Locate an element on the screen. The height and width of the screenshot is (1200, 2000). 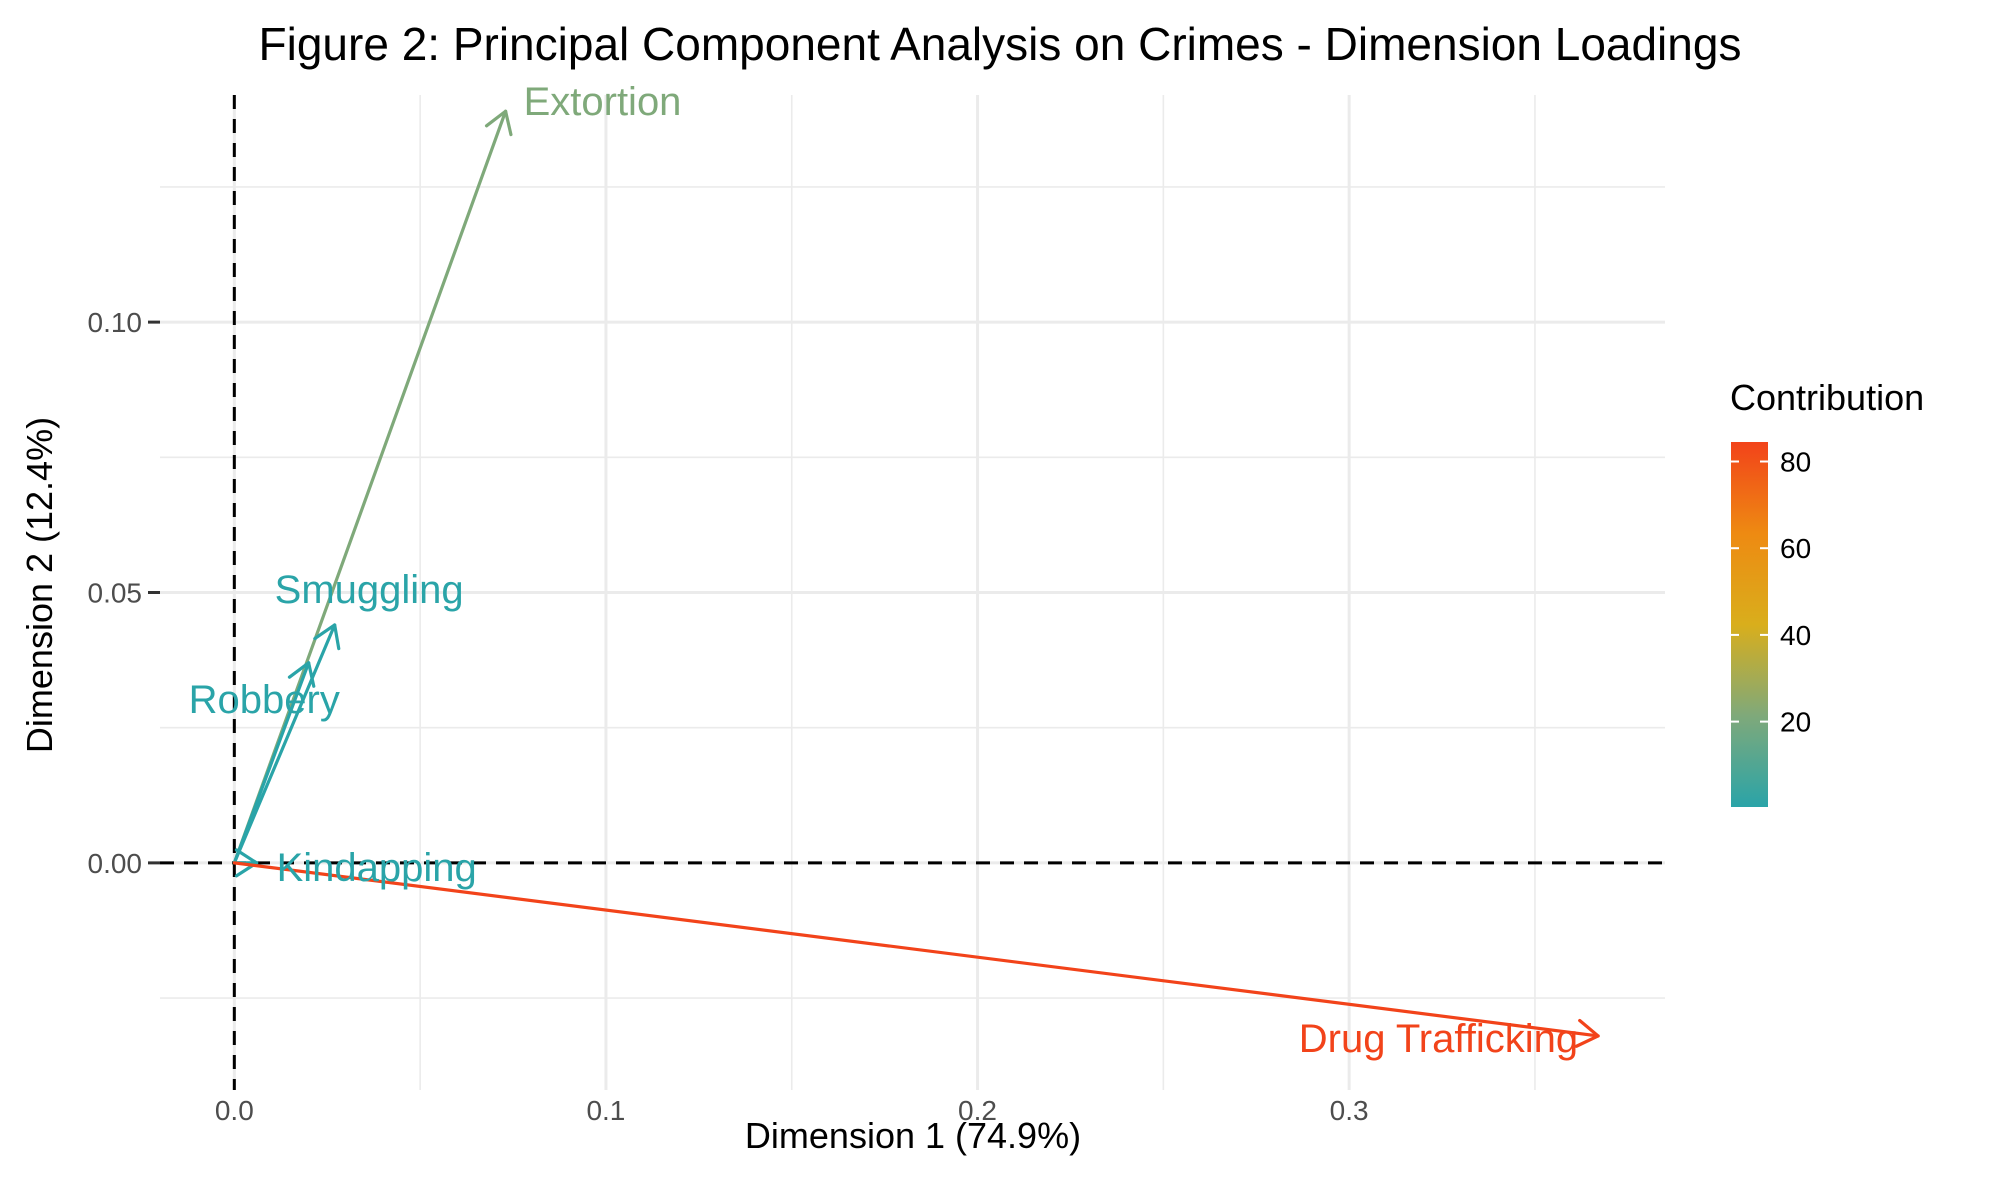
vector-label-kindapping: Kindapping is located at coordinates (377, 868).